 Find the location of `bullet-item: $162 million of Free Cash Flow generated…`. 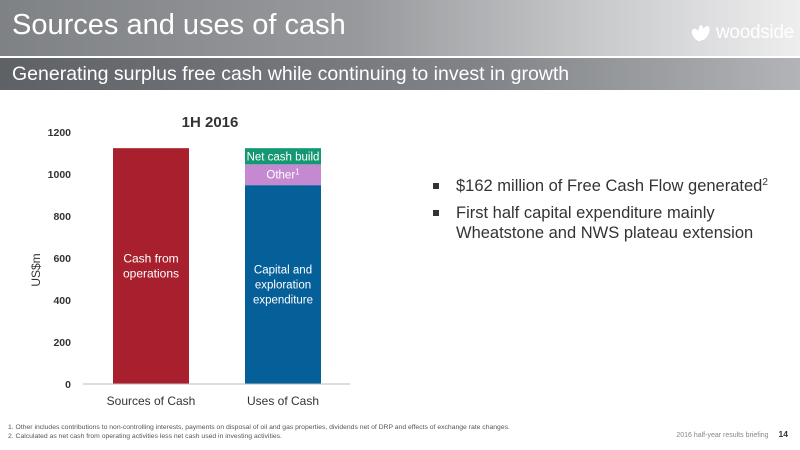

bullet-item: $162 million of Free Cash Flow generated… is located at coordinates (608, 186).